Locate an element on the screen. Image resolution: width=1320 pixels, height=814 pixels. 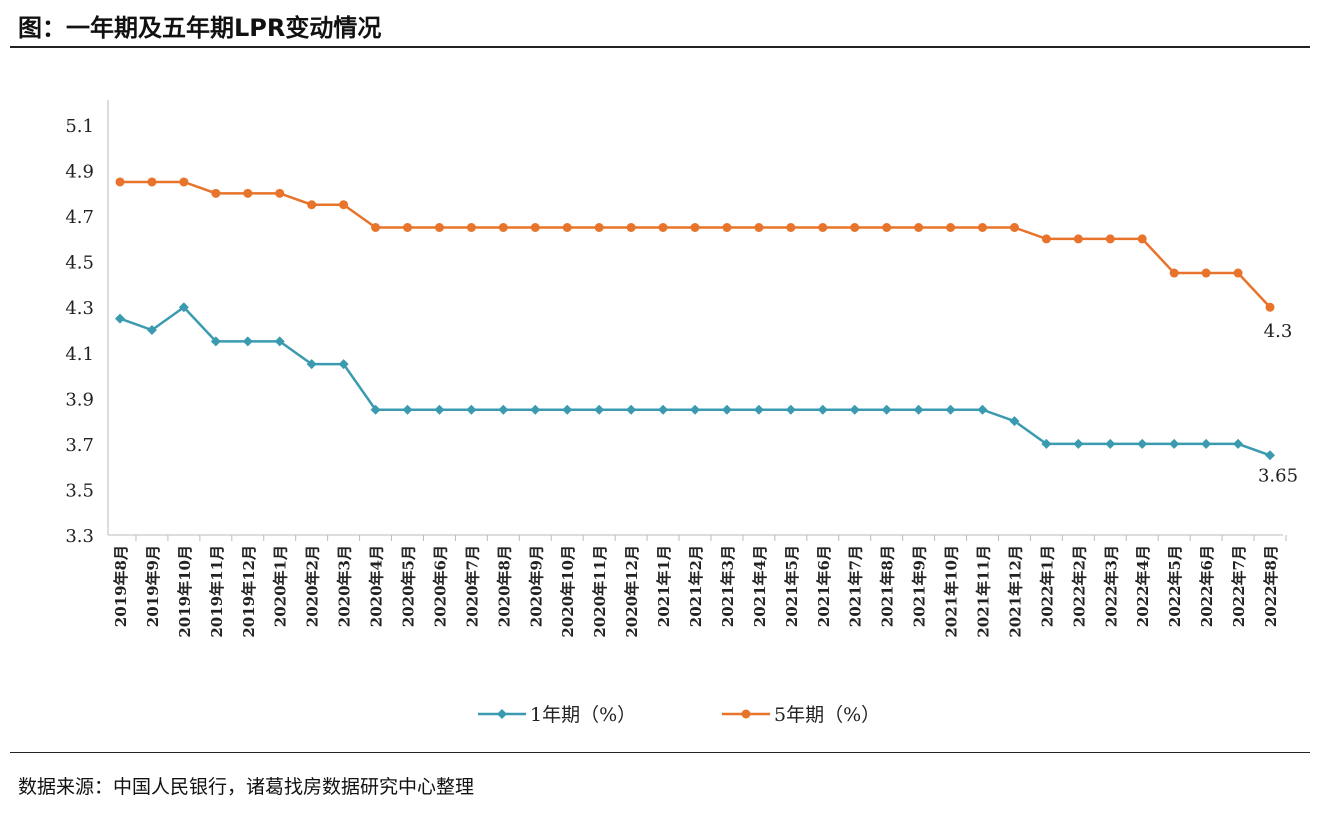
top-rule is located at coordinates (660, 47).